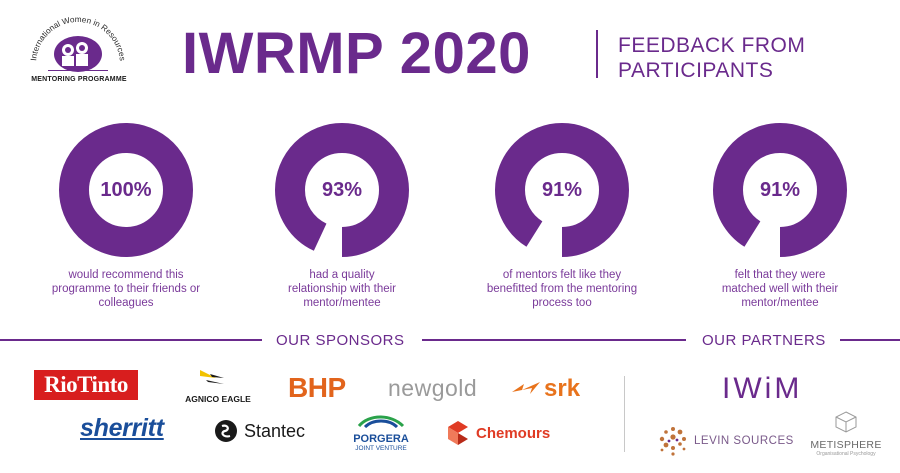 Image resolution: width=900 pixels, height=473 pixels. I want to click on metisphere-logo: METISPHERE Organisational Psychology, so click(846, 433).